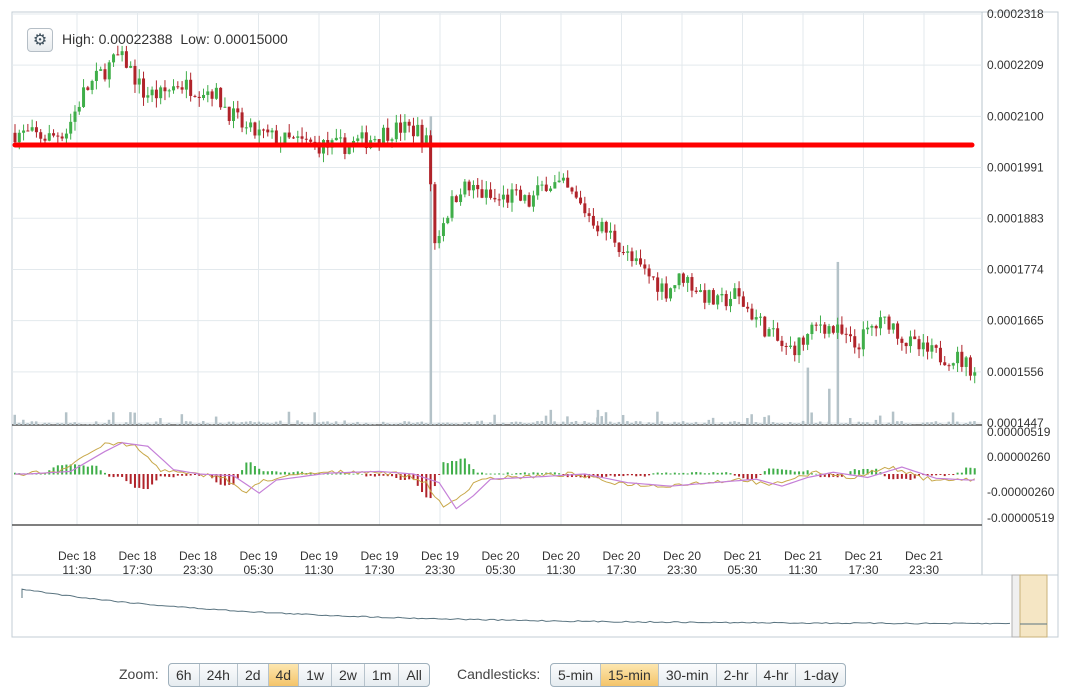  Describe the element at coordinates (253, 675) in the screenshot. I see `zoom-button-2d: 2d` at that location.